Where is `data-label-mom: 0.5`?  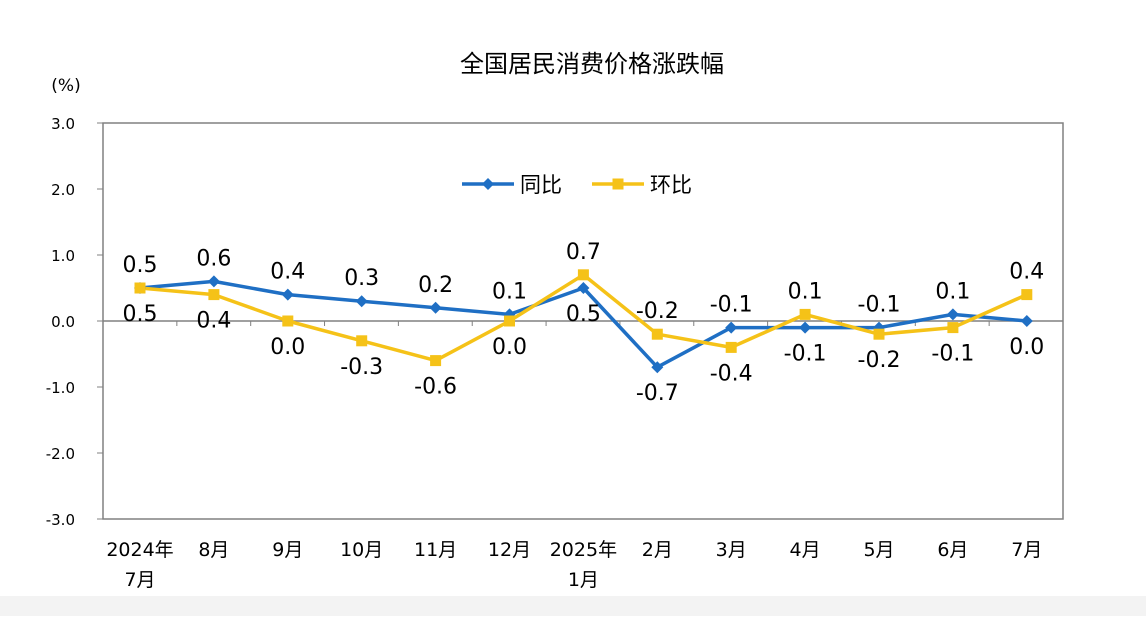
data-label-mom: 0.5 is located at coordinates (140, 314).